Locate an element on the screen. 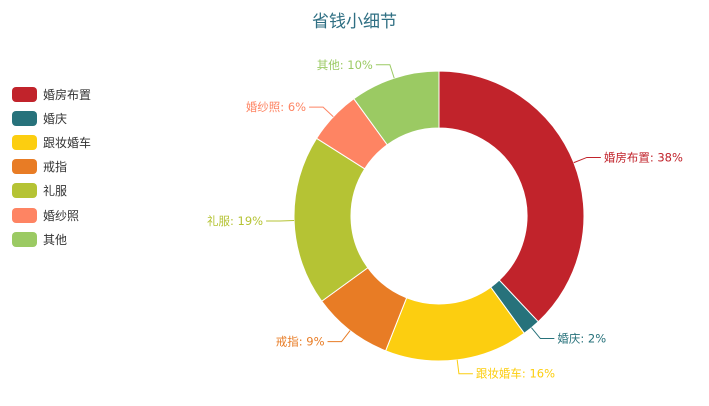  slice-label: 婚纱照: 6% is located at coordinates (276, 107).